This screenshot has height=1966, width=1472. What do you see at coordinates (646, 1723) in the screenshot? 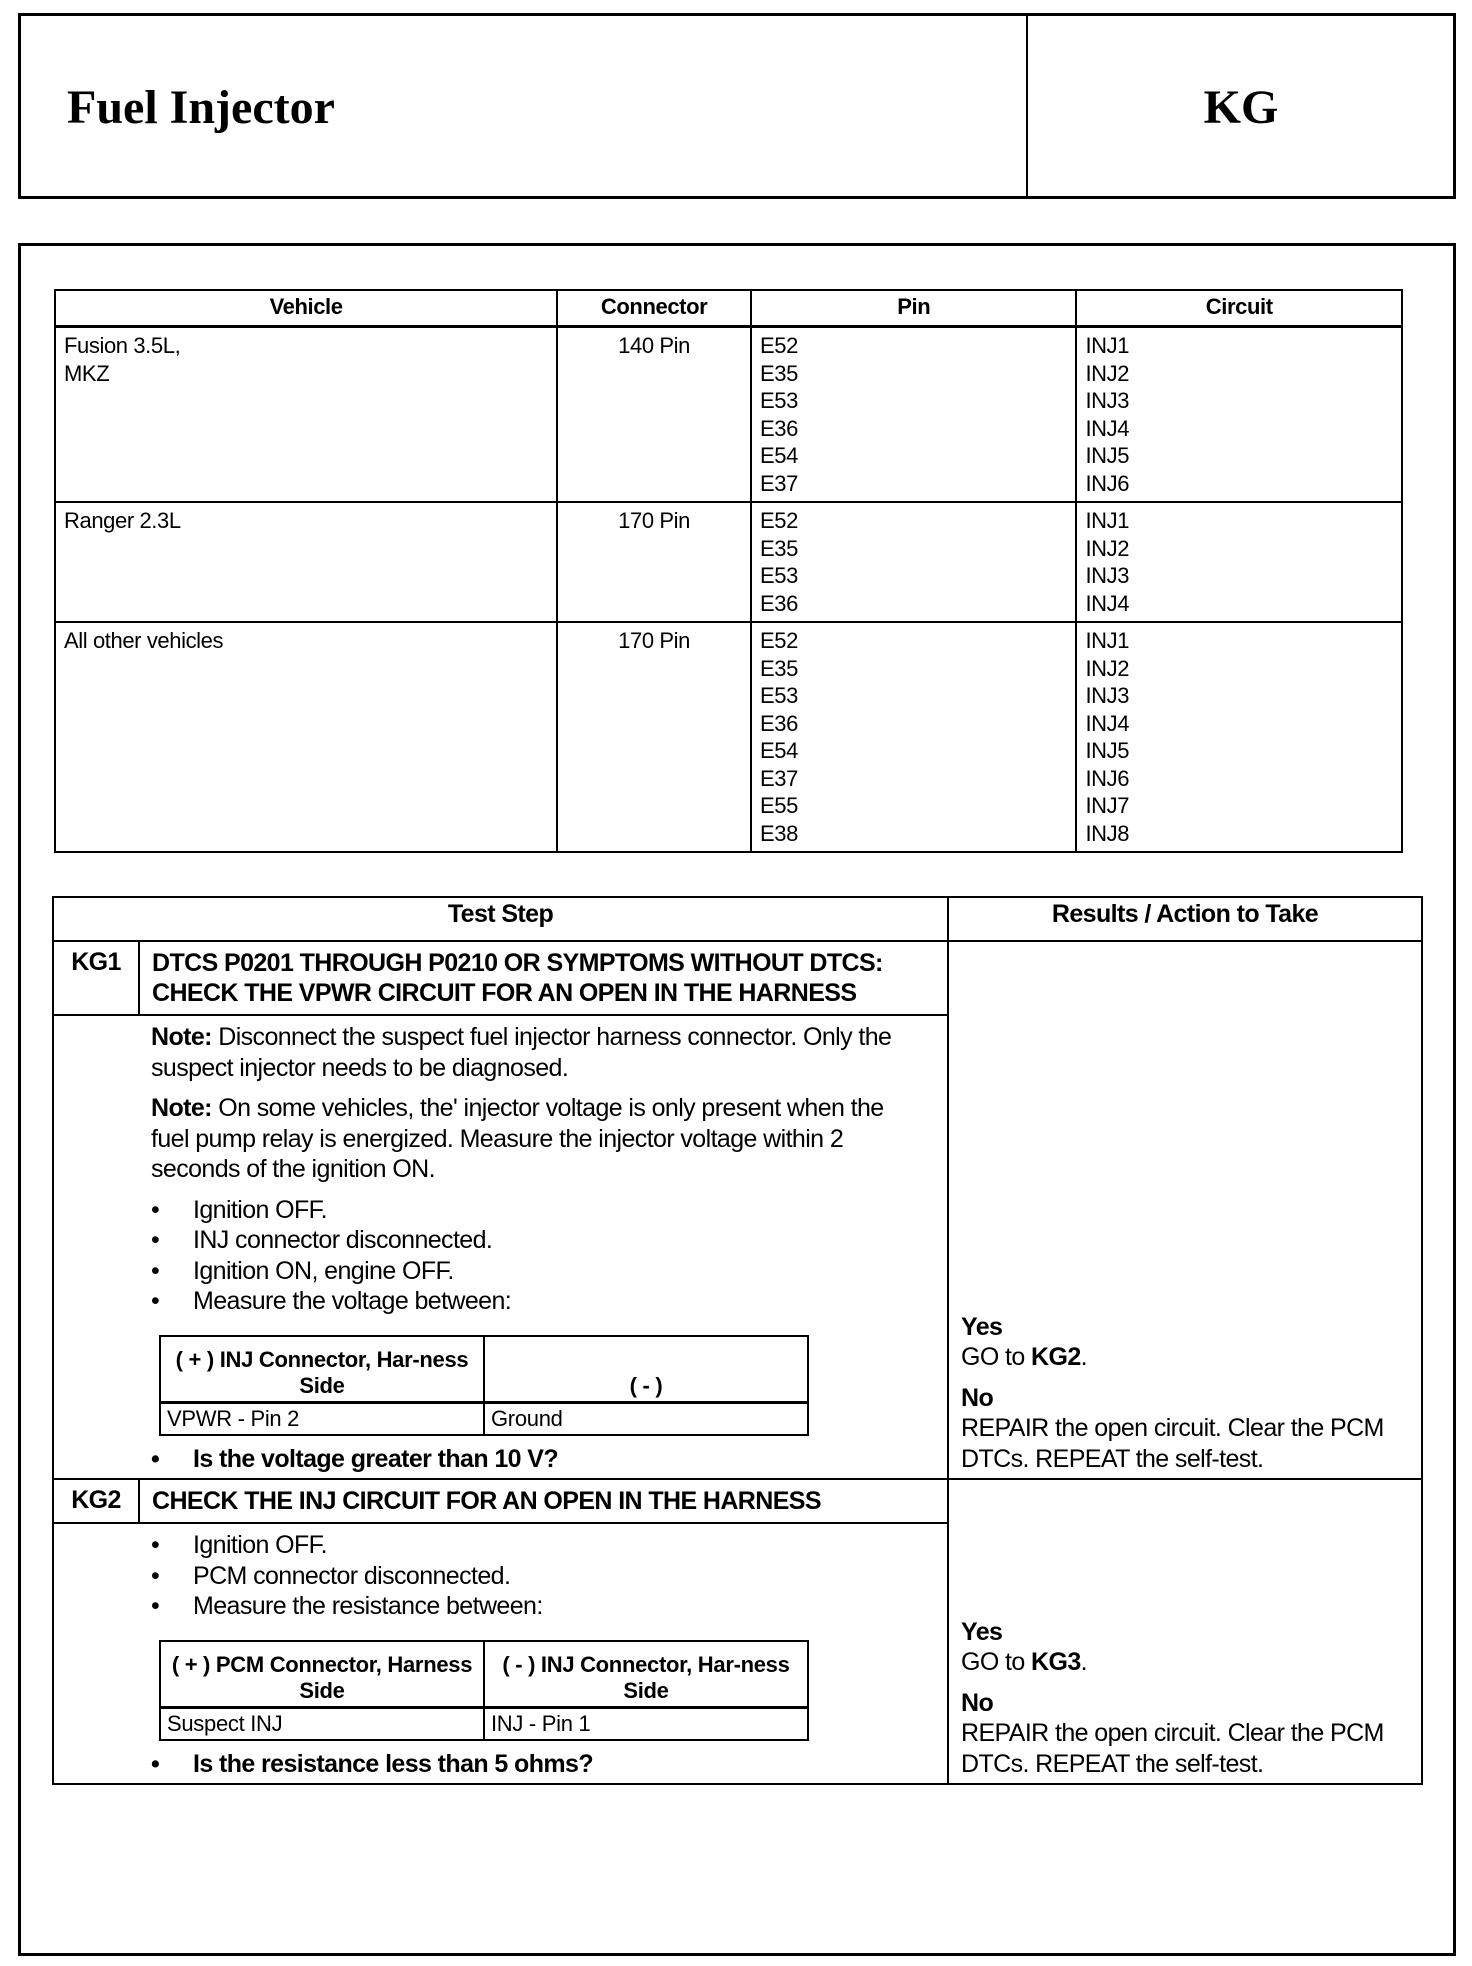
I see `measure-negative: INJ - Pin 1` at bounding box center [646, 1723].